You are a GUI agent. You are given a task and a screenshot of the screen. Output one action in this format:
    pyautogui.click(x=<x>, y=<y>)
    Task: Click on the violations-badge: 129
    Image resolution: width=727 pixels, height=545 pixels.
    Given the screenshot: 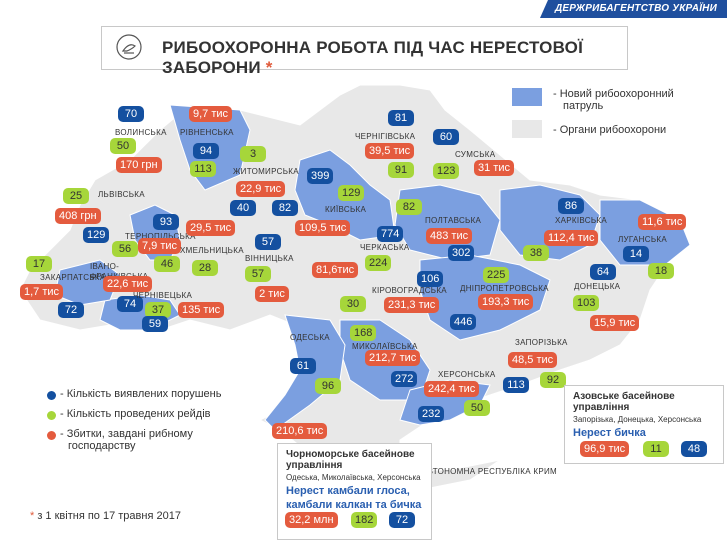 What is the action you would take?
    pyautogui.click(x=96, y=235)
    